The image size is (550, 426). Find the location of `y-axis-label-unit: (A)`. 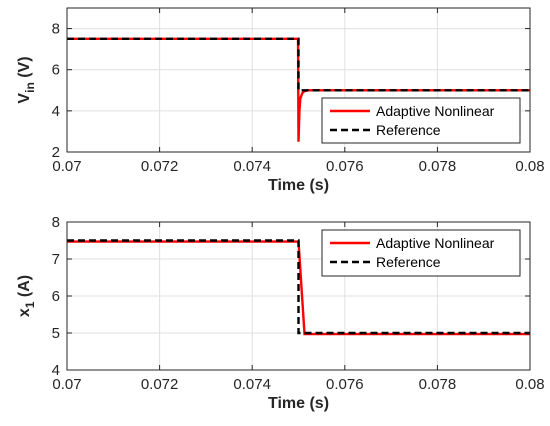

y-axis-label-unit: (A) is located at coordinates (24, 288).